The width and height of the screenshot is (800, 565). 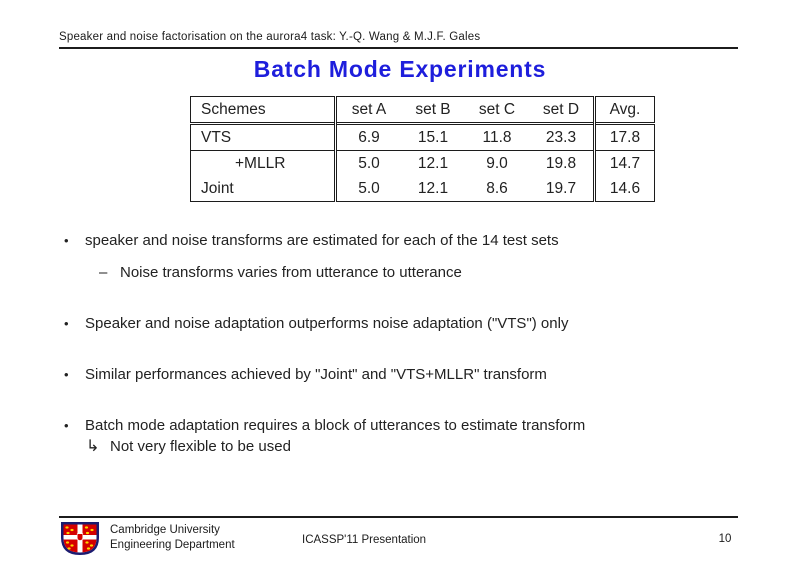 I want to click on column-header-schemes: Schemes, so click(x=263, y=110).